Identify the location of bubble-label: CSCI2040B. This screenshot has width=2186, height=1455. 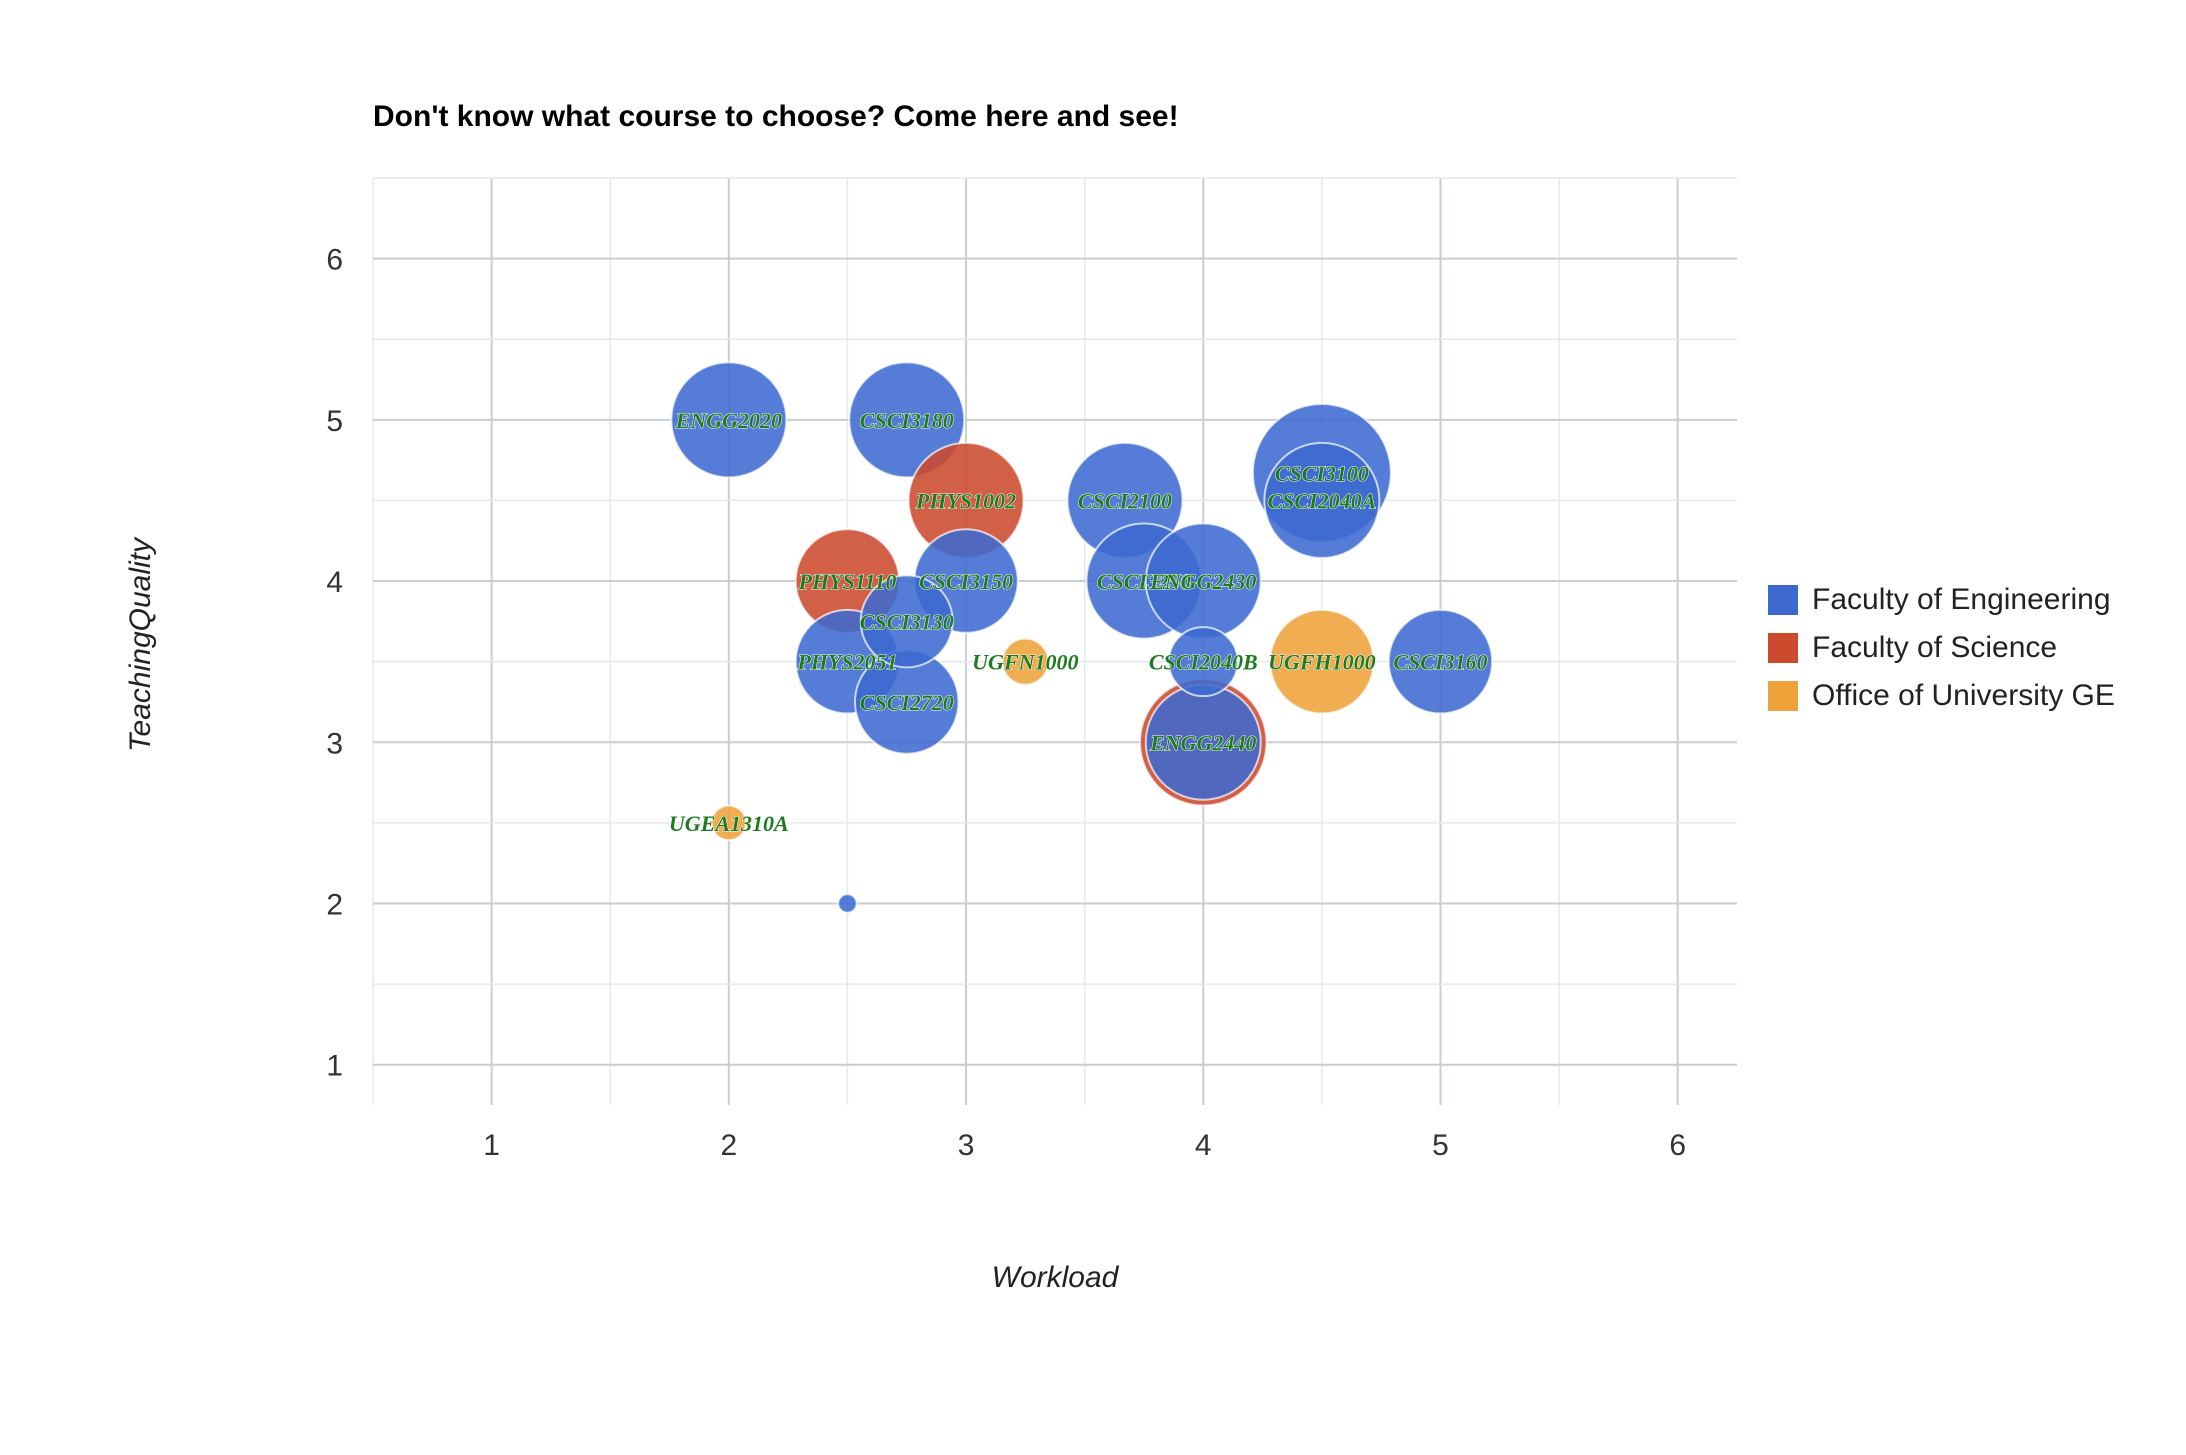
(1203, 662).